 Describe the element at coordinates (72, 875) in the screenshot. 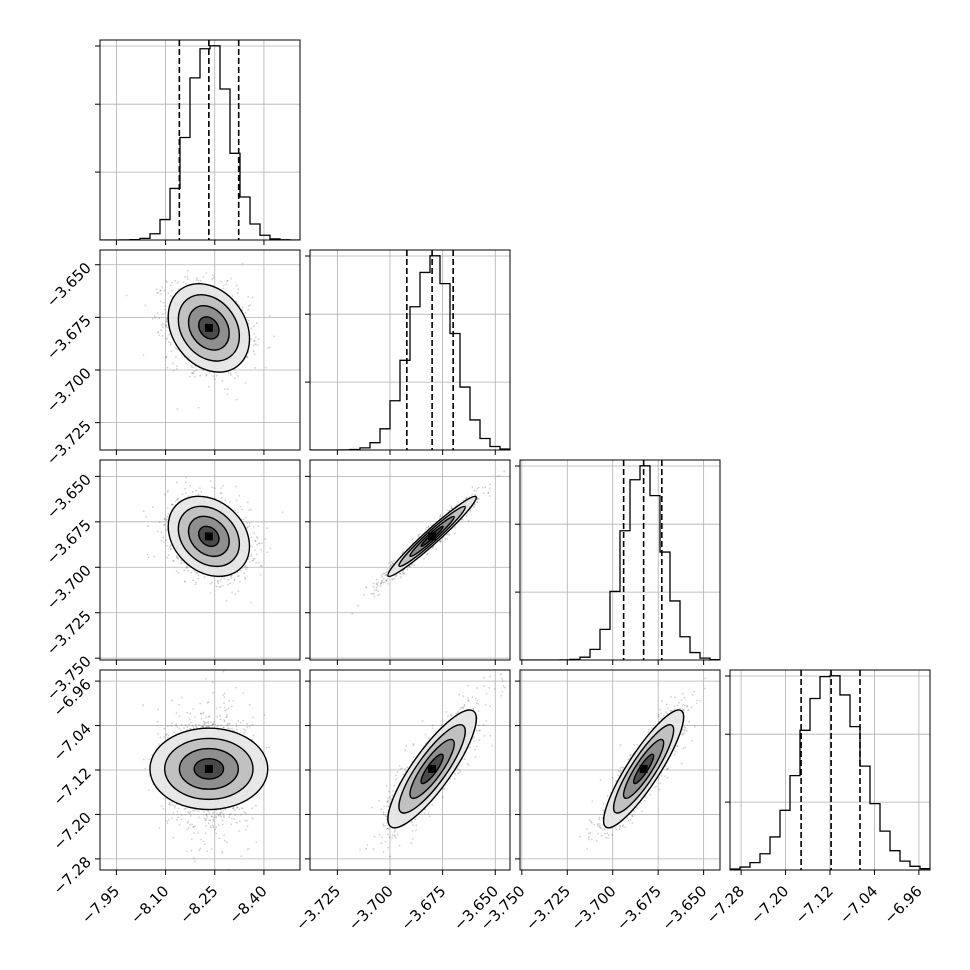

I see `y-tick-label: −7.28` at that location.